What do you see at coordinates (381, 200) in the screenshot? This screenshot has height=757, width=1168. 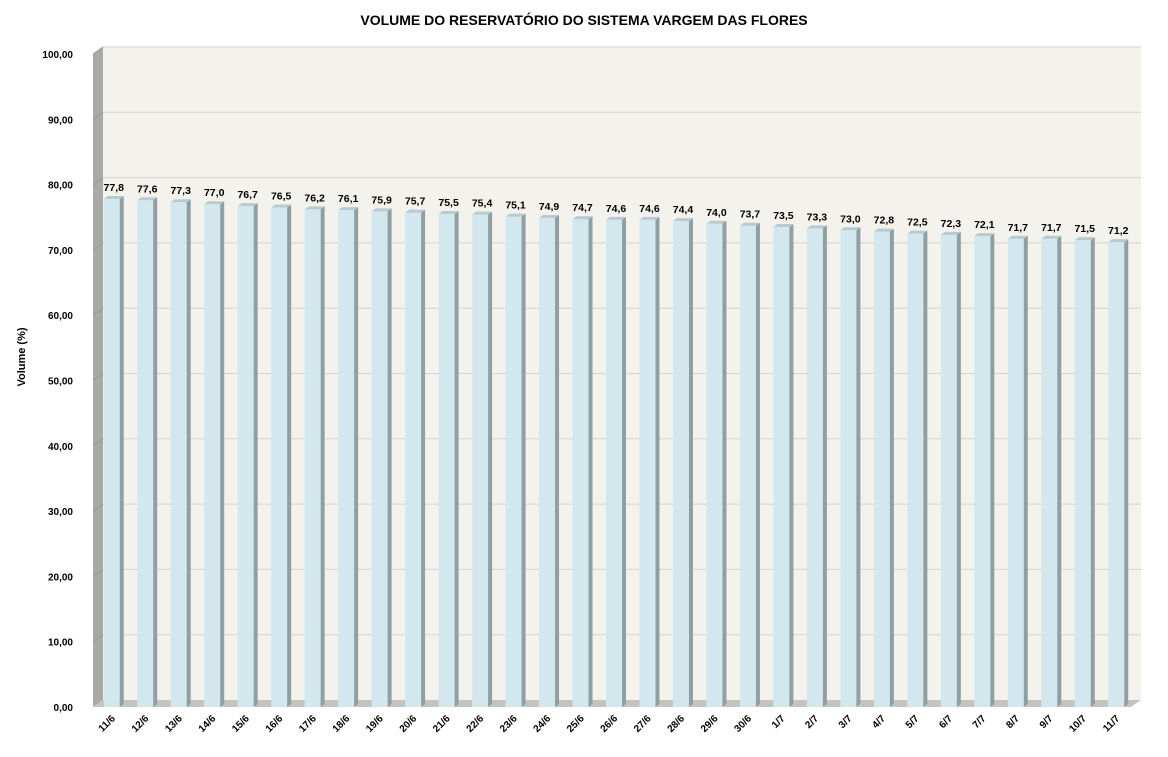 I see `data-label: 75,9` at bounding box center [381, 200].